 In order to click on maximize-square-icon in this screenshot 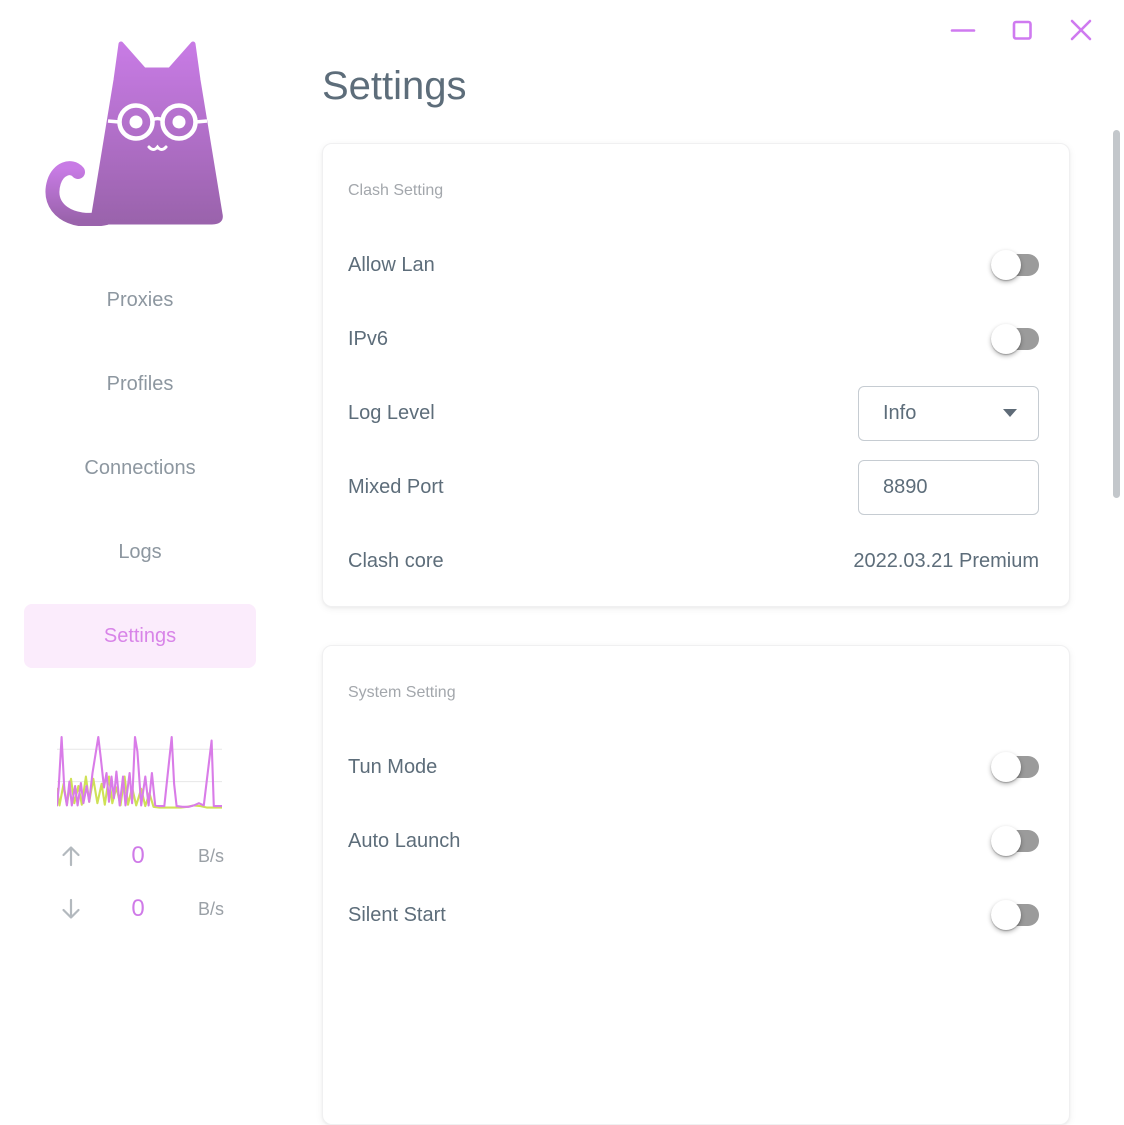, I will do `click(1022, 30)`.